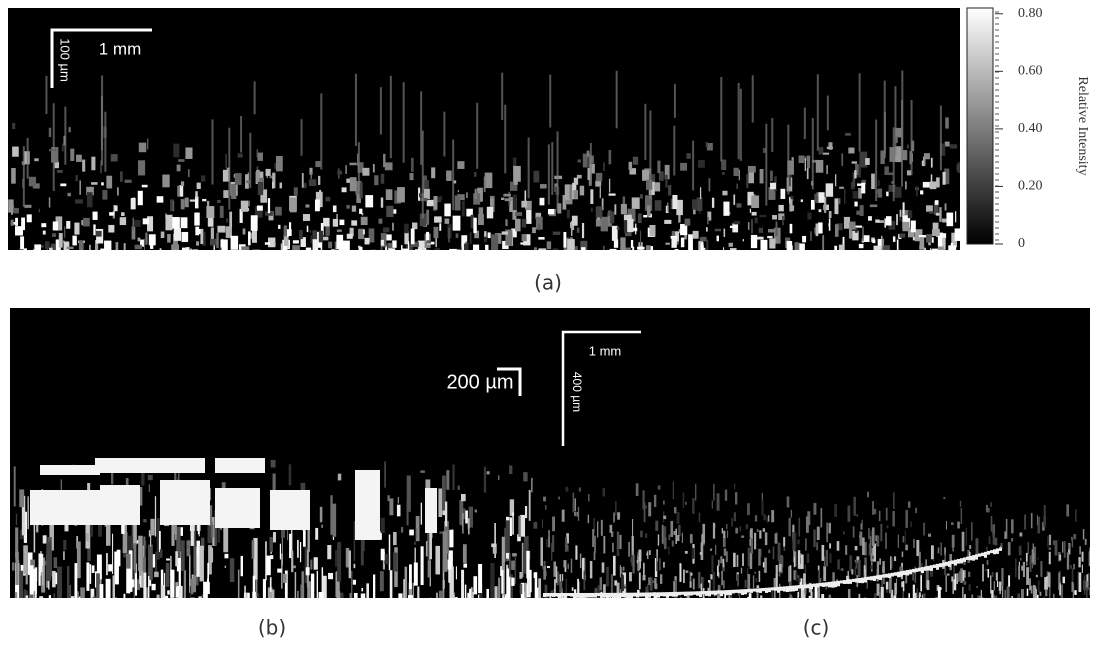 The image size is (1097, 648). I want to click on streak, so click(740, 124).